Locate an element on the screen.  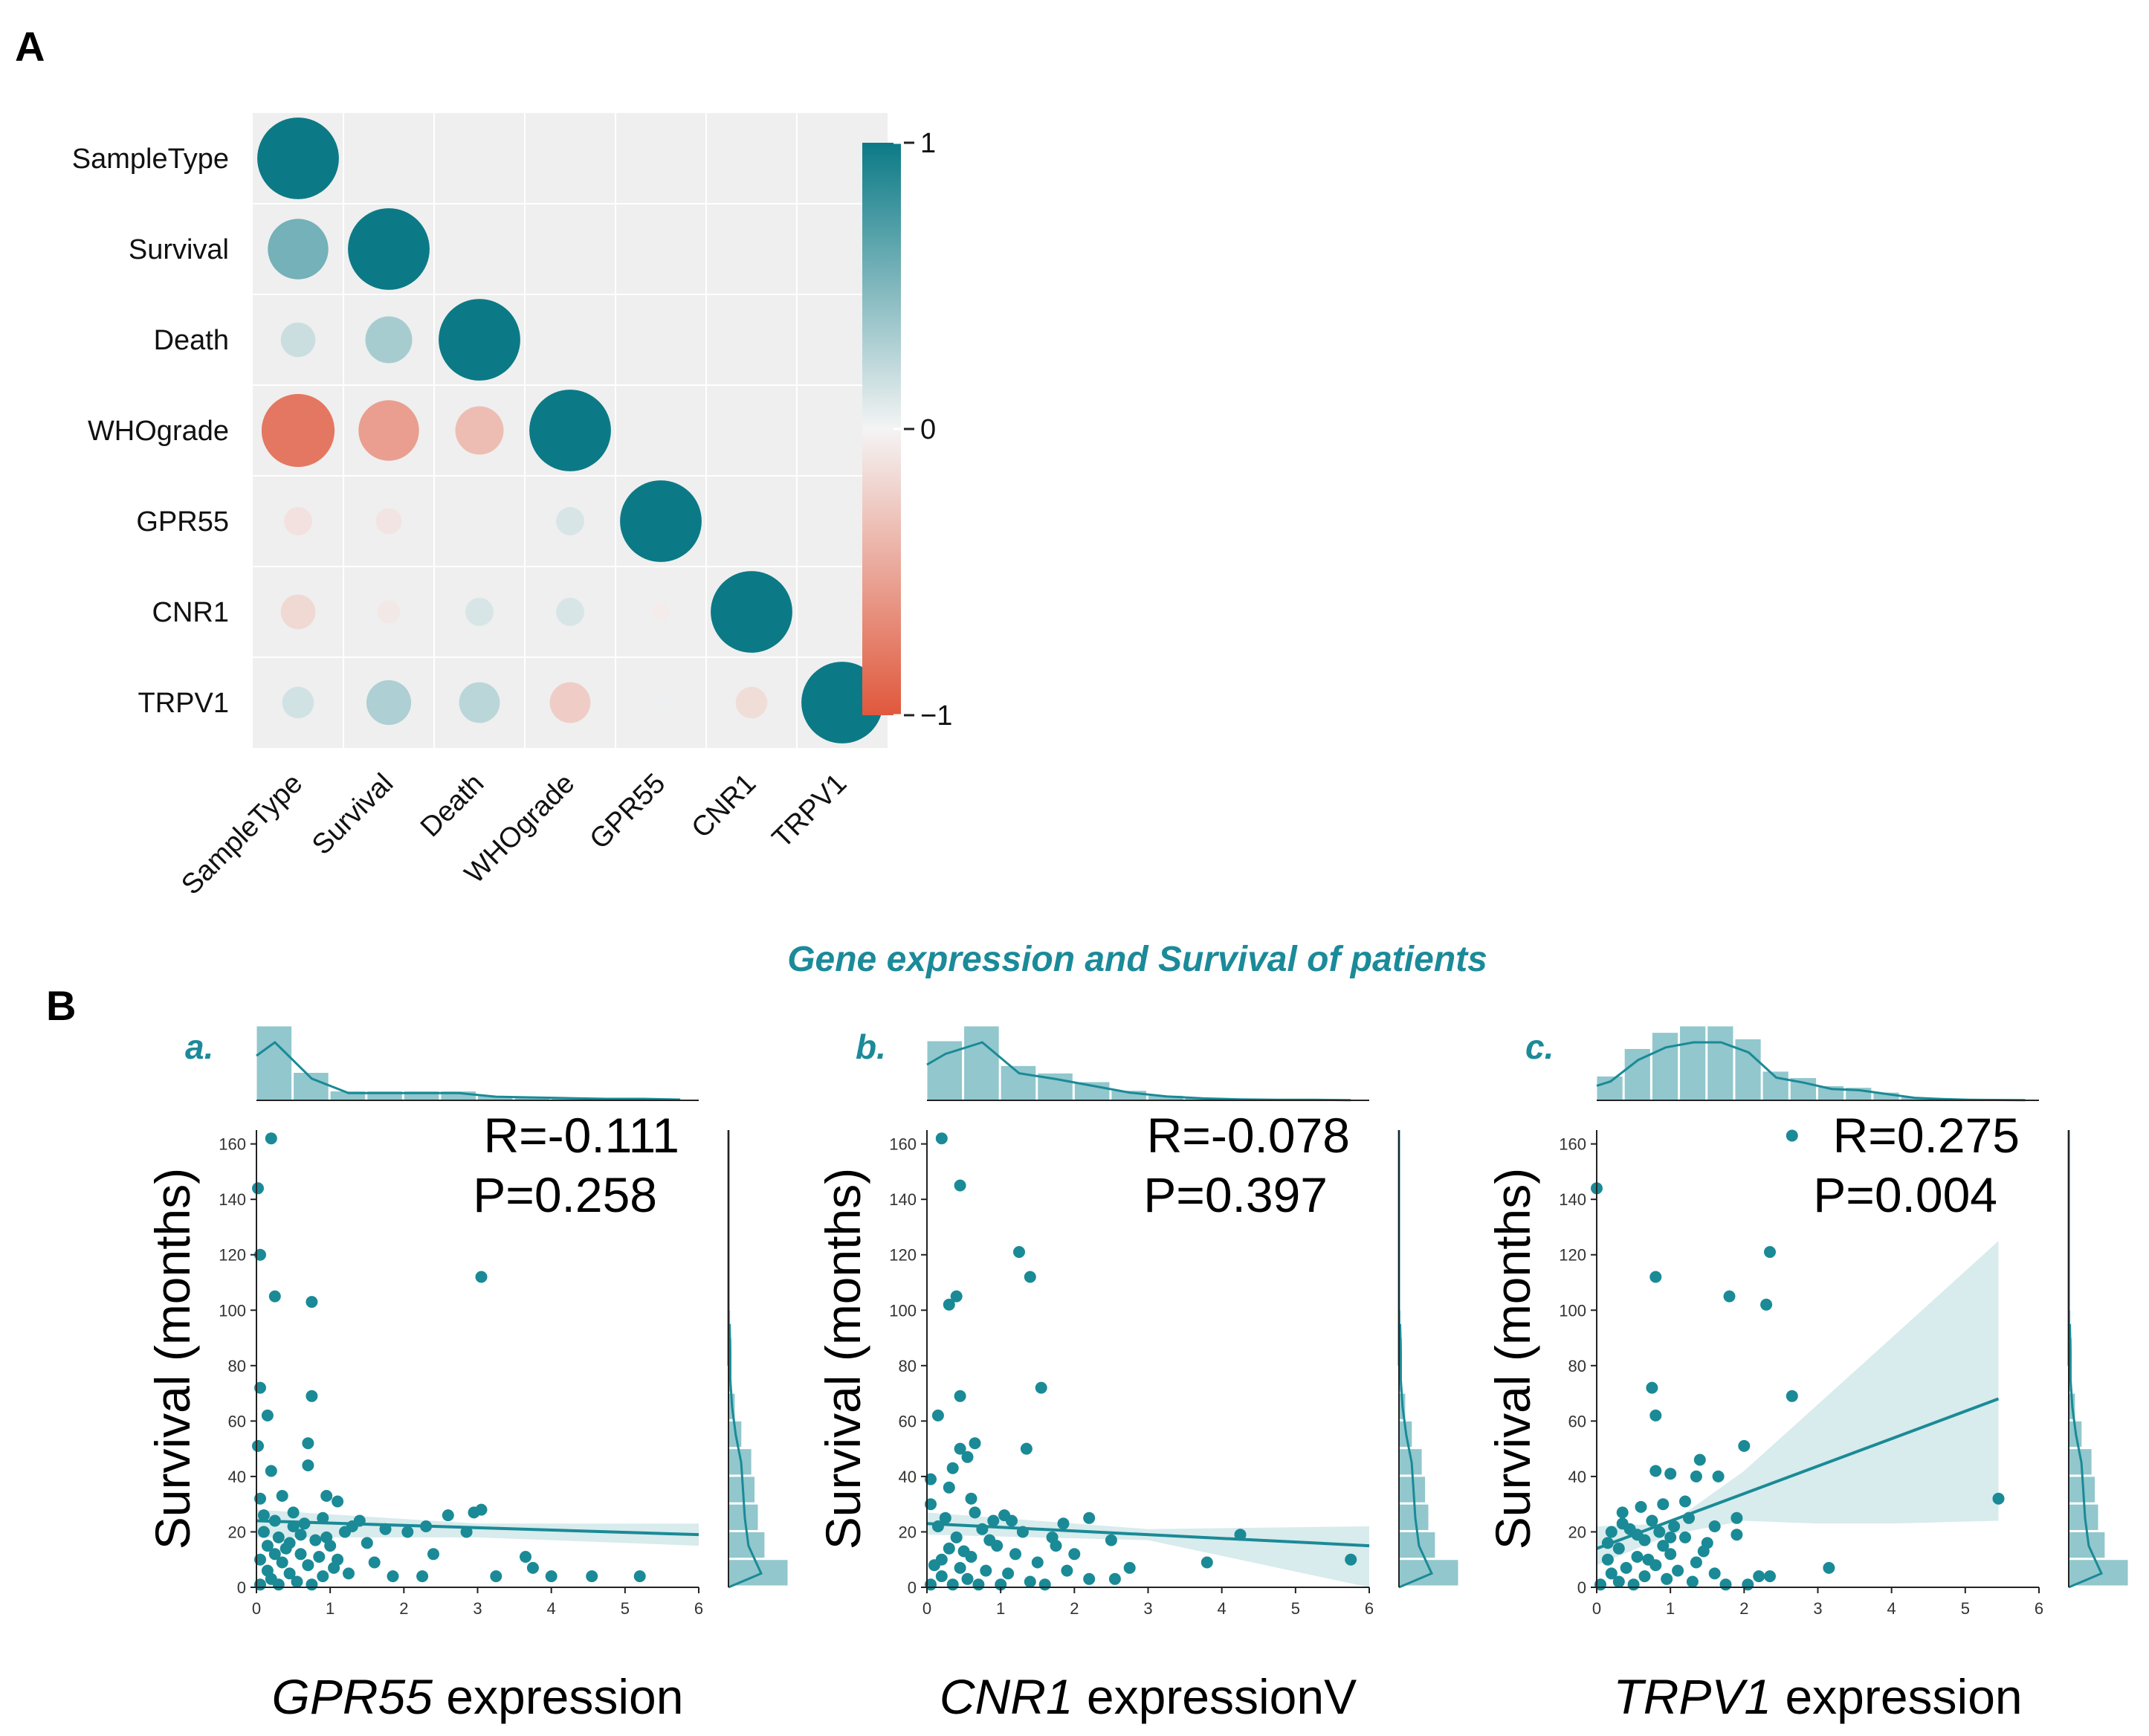
x-tick-label: 6 is located at coordinates (698, 1608).